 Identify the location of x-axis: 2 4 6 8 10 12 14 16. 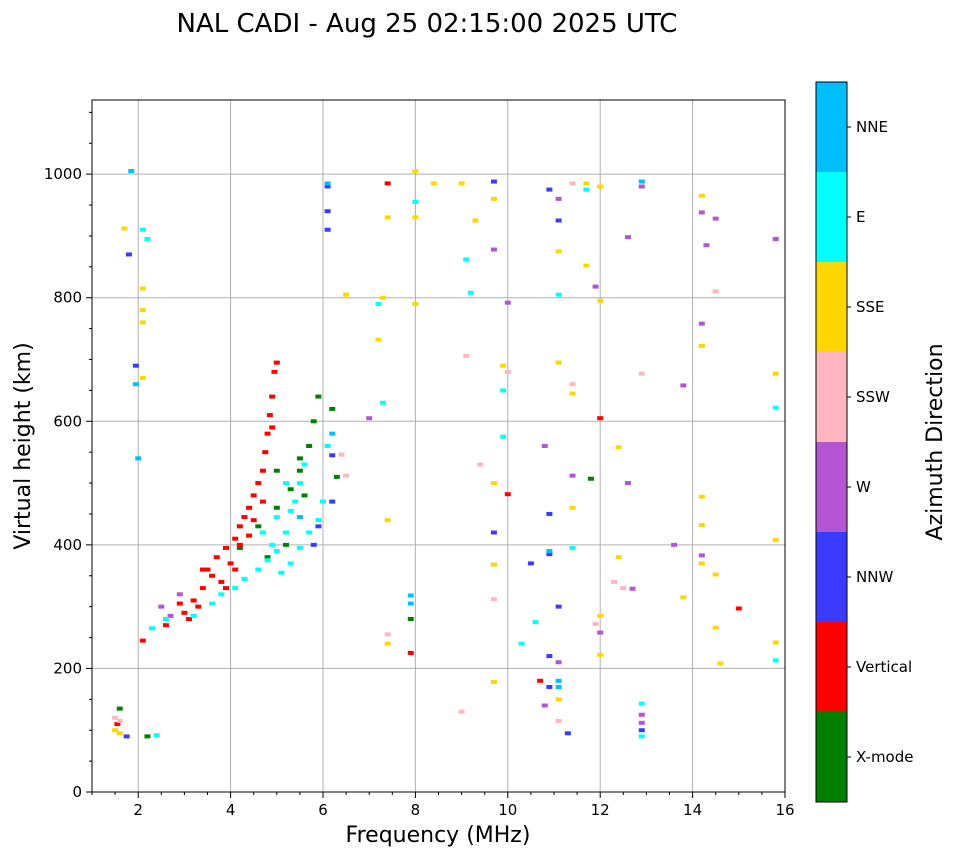
(443, 805).